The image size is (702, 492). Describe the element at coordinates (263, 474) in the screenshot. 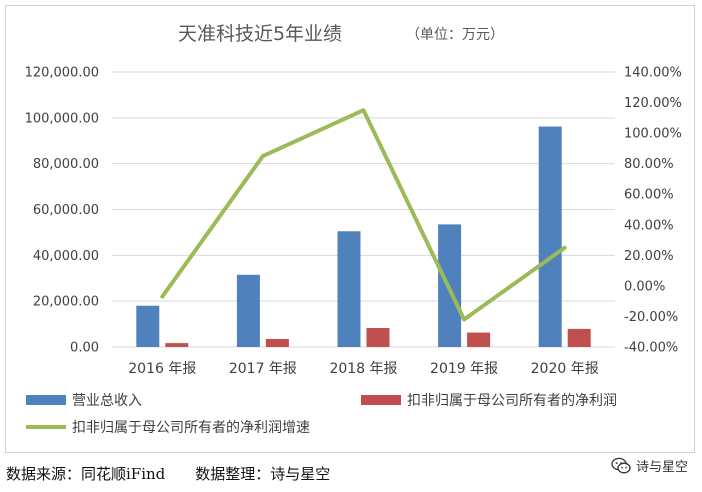

I see `compiler-text: 数据整理：诗与星空` at that location.